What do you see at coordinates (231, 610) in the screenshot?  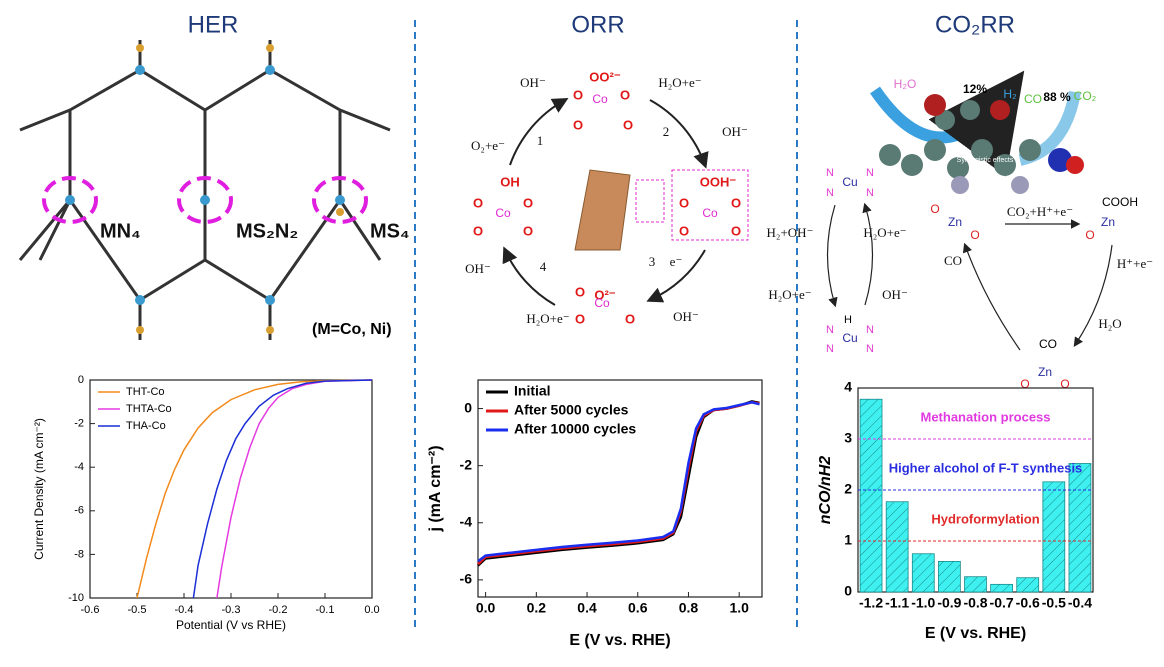 I see `x-tick-label: -0.3` at bounding box center [231, 610].